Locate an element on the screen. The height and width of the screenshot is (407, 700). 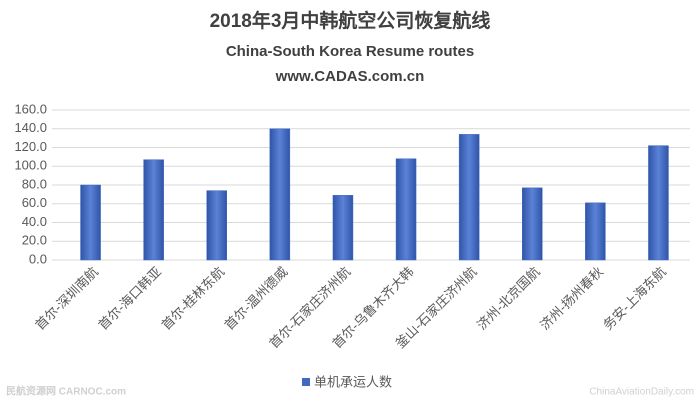
y-tick-label: 80.0 is located at coordinates (34, 183).